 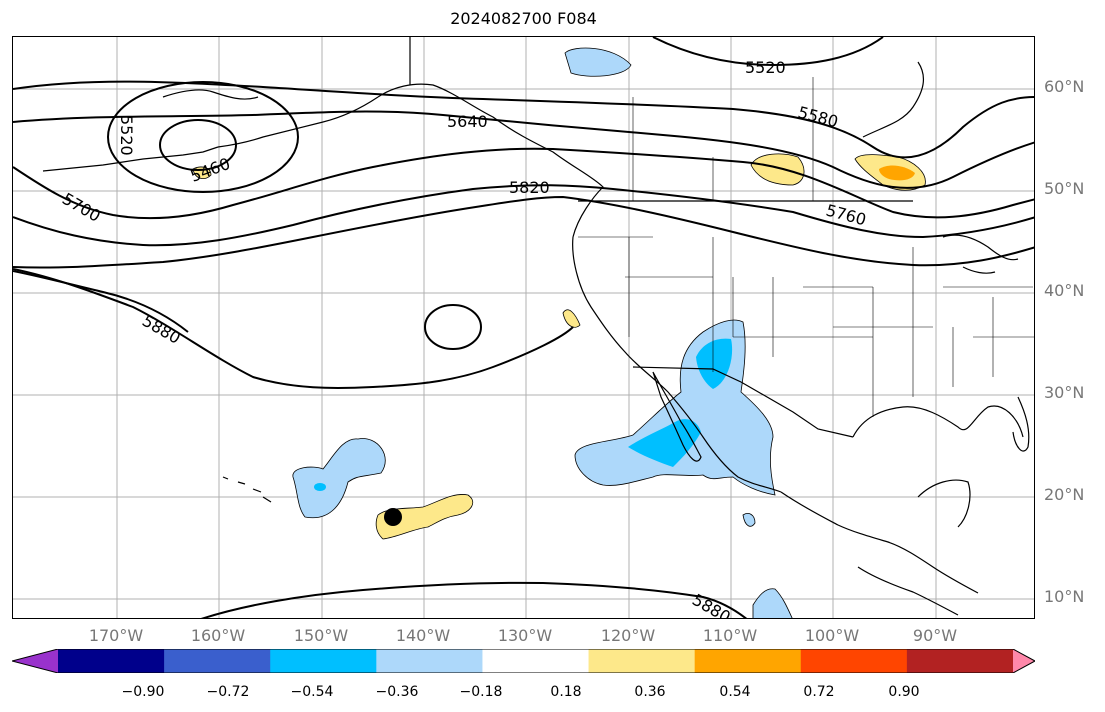 What do you see at coordinates (1064, 494) in the screenshot?
I see `lat-label-20: 20°N` at bounding box center [1064, 494].